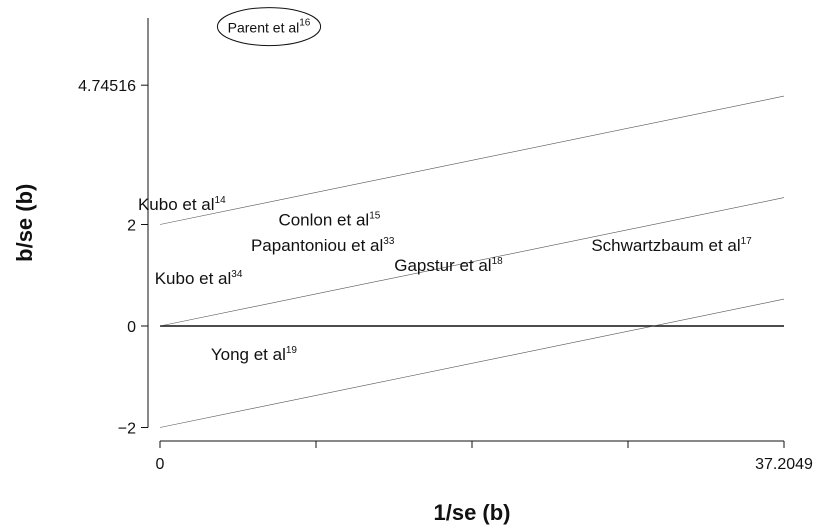  What do you see at coordinates (375, 215) in the screenshot?
I see `reference-superscript: 15` at bounding box center [375, 215].